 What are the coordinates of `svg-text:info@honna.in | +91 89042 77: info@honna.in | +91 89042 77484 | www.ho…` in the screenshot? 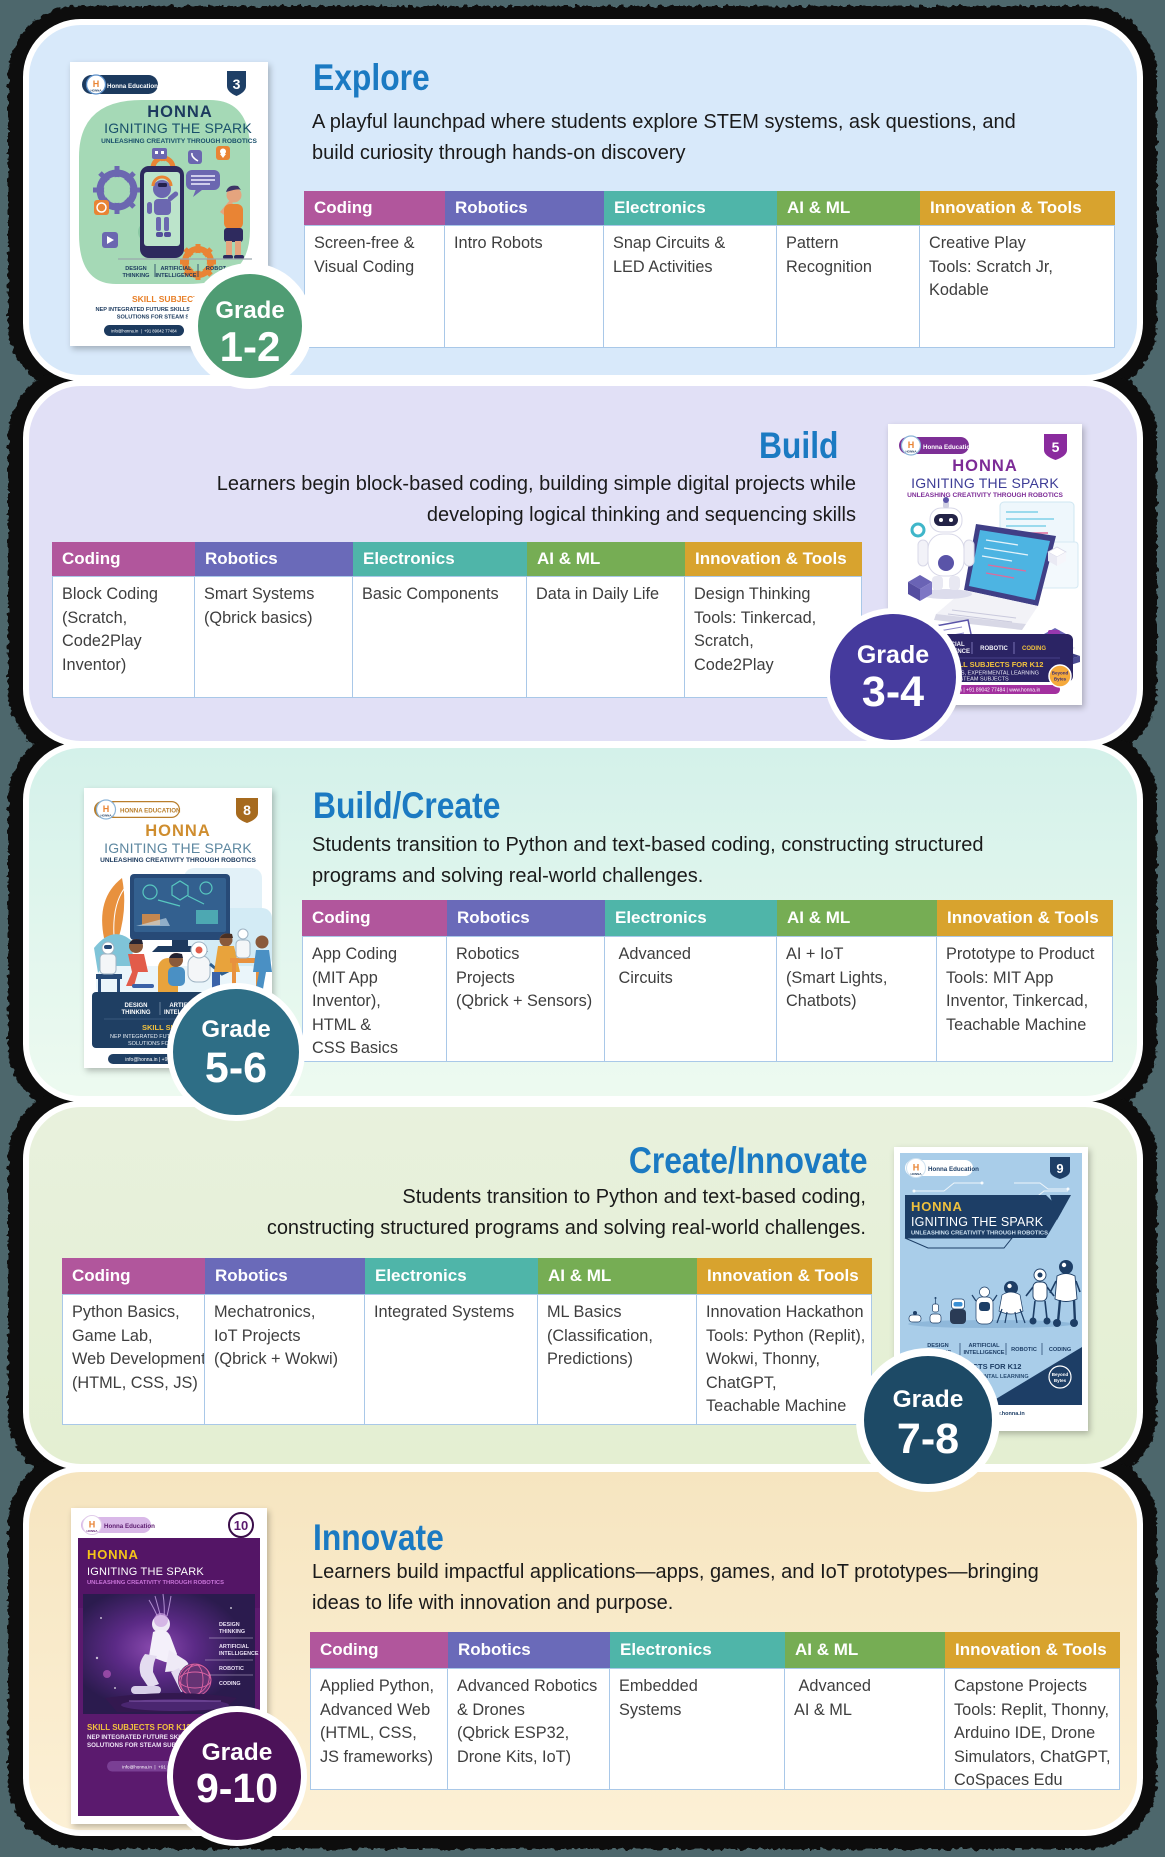 It's located at (985, 691).